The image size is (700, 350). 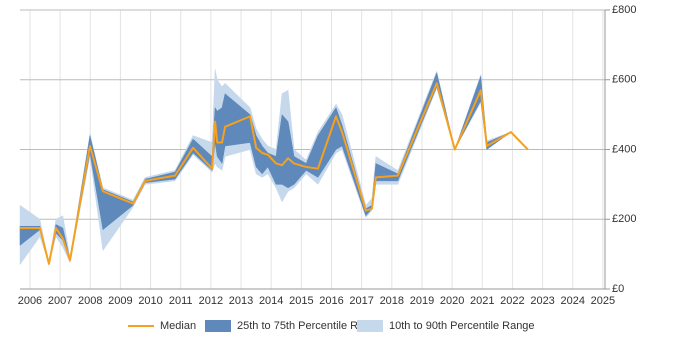 What do you see at coordinates (572, 301) in the screenshot?
I see `x-tick-label: 2024` at bounding box center [572, 301].